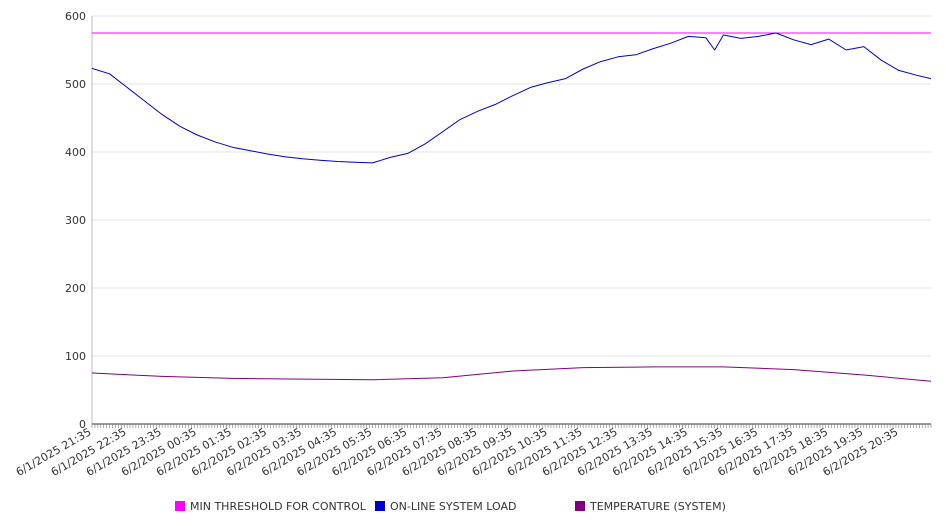  I want to click on series-temperature-line, so click(511, 374).